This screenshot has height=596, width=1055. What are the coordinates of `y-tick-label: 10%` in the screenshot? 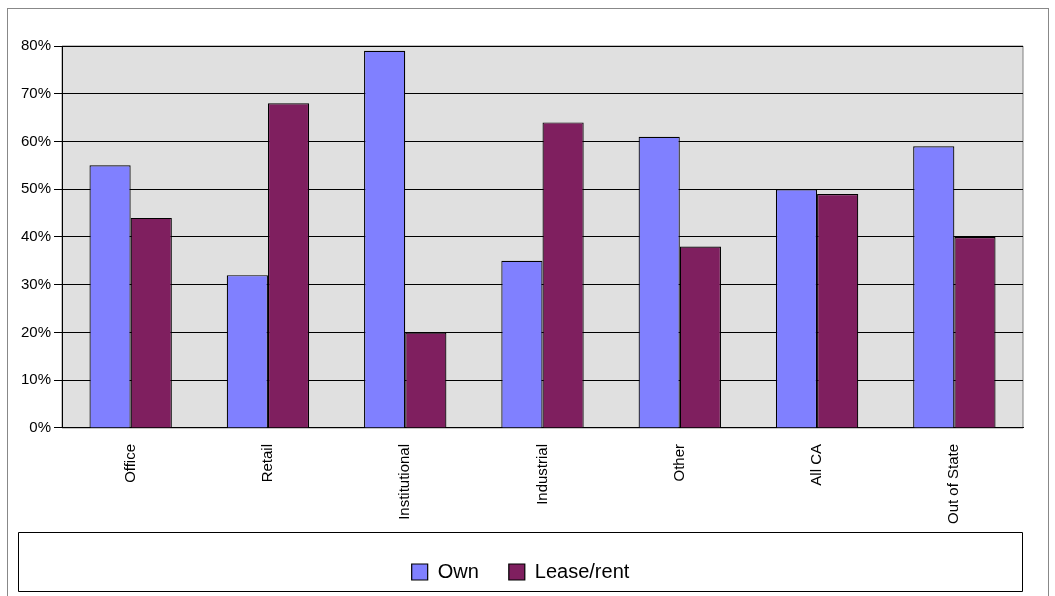 It's located at (36, 379).